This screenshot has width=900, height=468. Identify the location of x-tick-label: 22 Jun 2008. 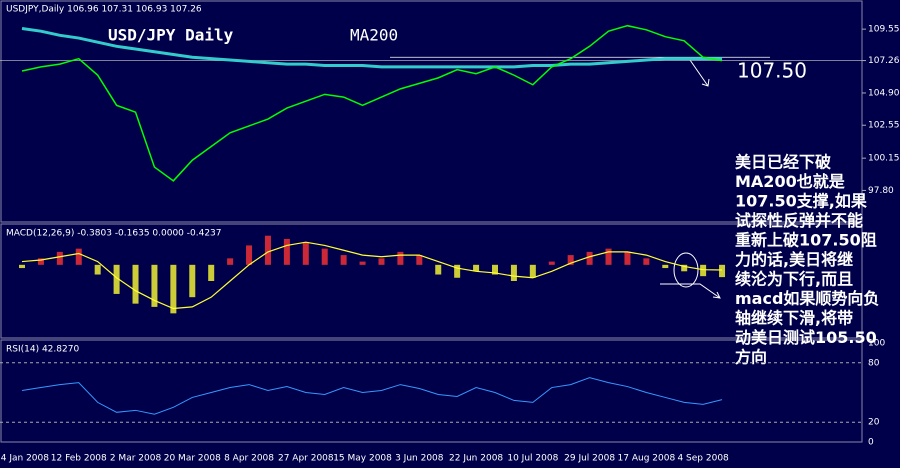
(476, 459).